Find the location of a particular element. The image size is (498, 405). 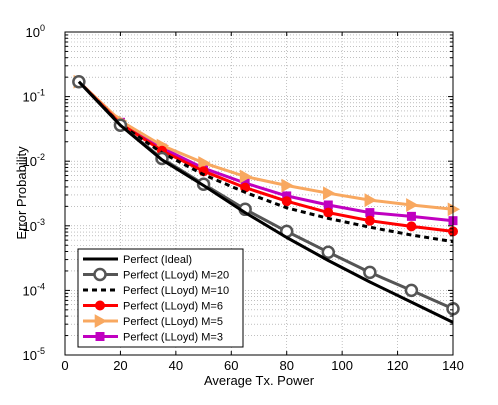

x-axis-label: Average Tx. Power is located at coordinates (259, 380).